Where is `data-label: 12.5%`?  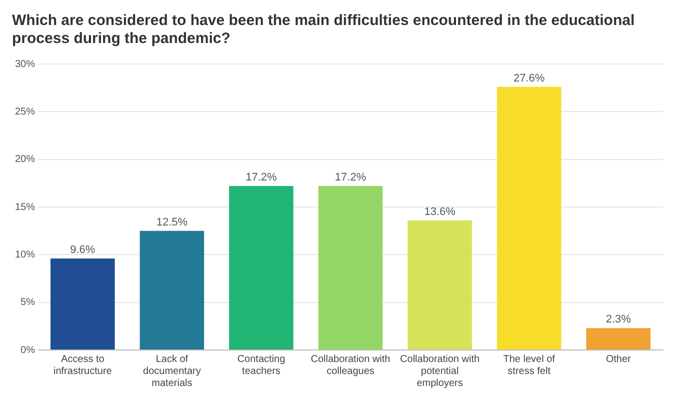
data-label: 12.5% is located at coordinates (172, 222).